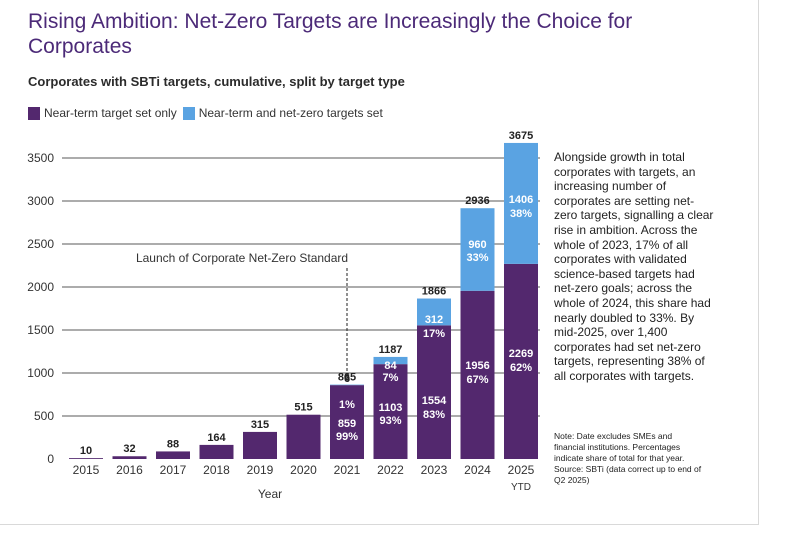 The width and height of the screenshot is (806, 536). I want to click on bar-total-label: 1866, so click(434, 292).